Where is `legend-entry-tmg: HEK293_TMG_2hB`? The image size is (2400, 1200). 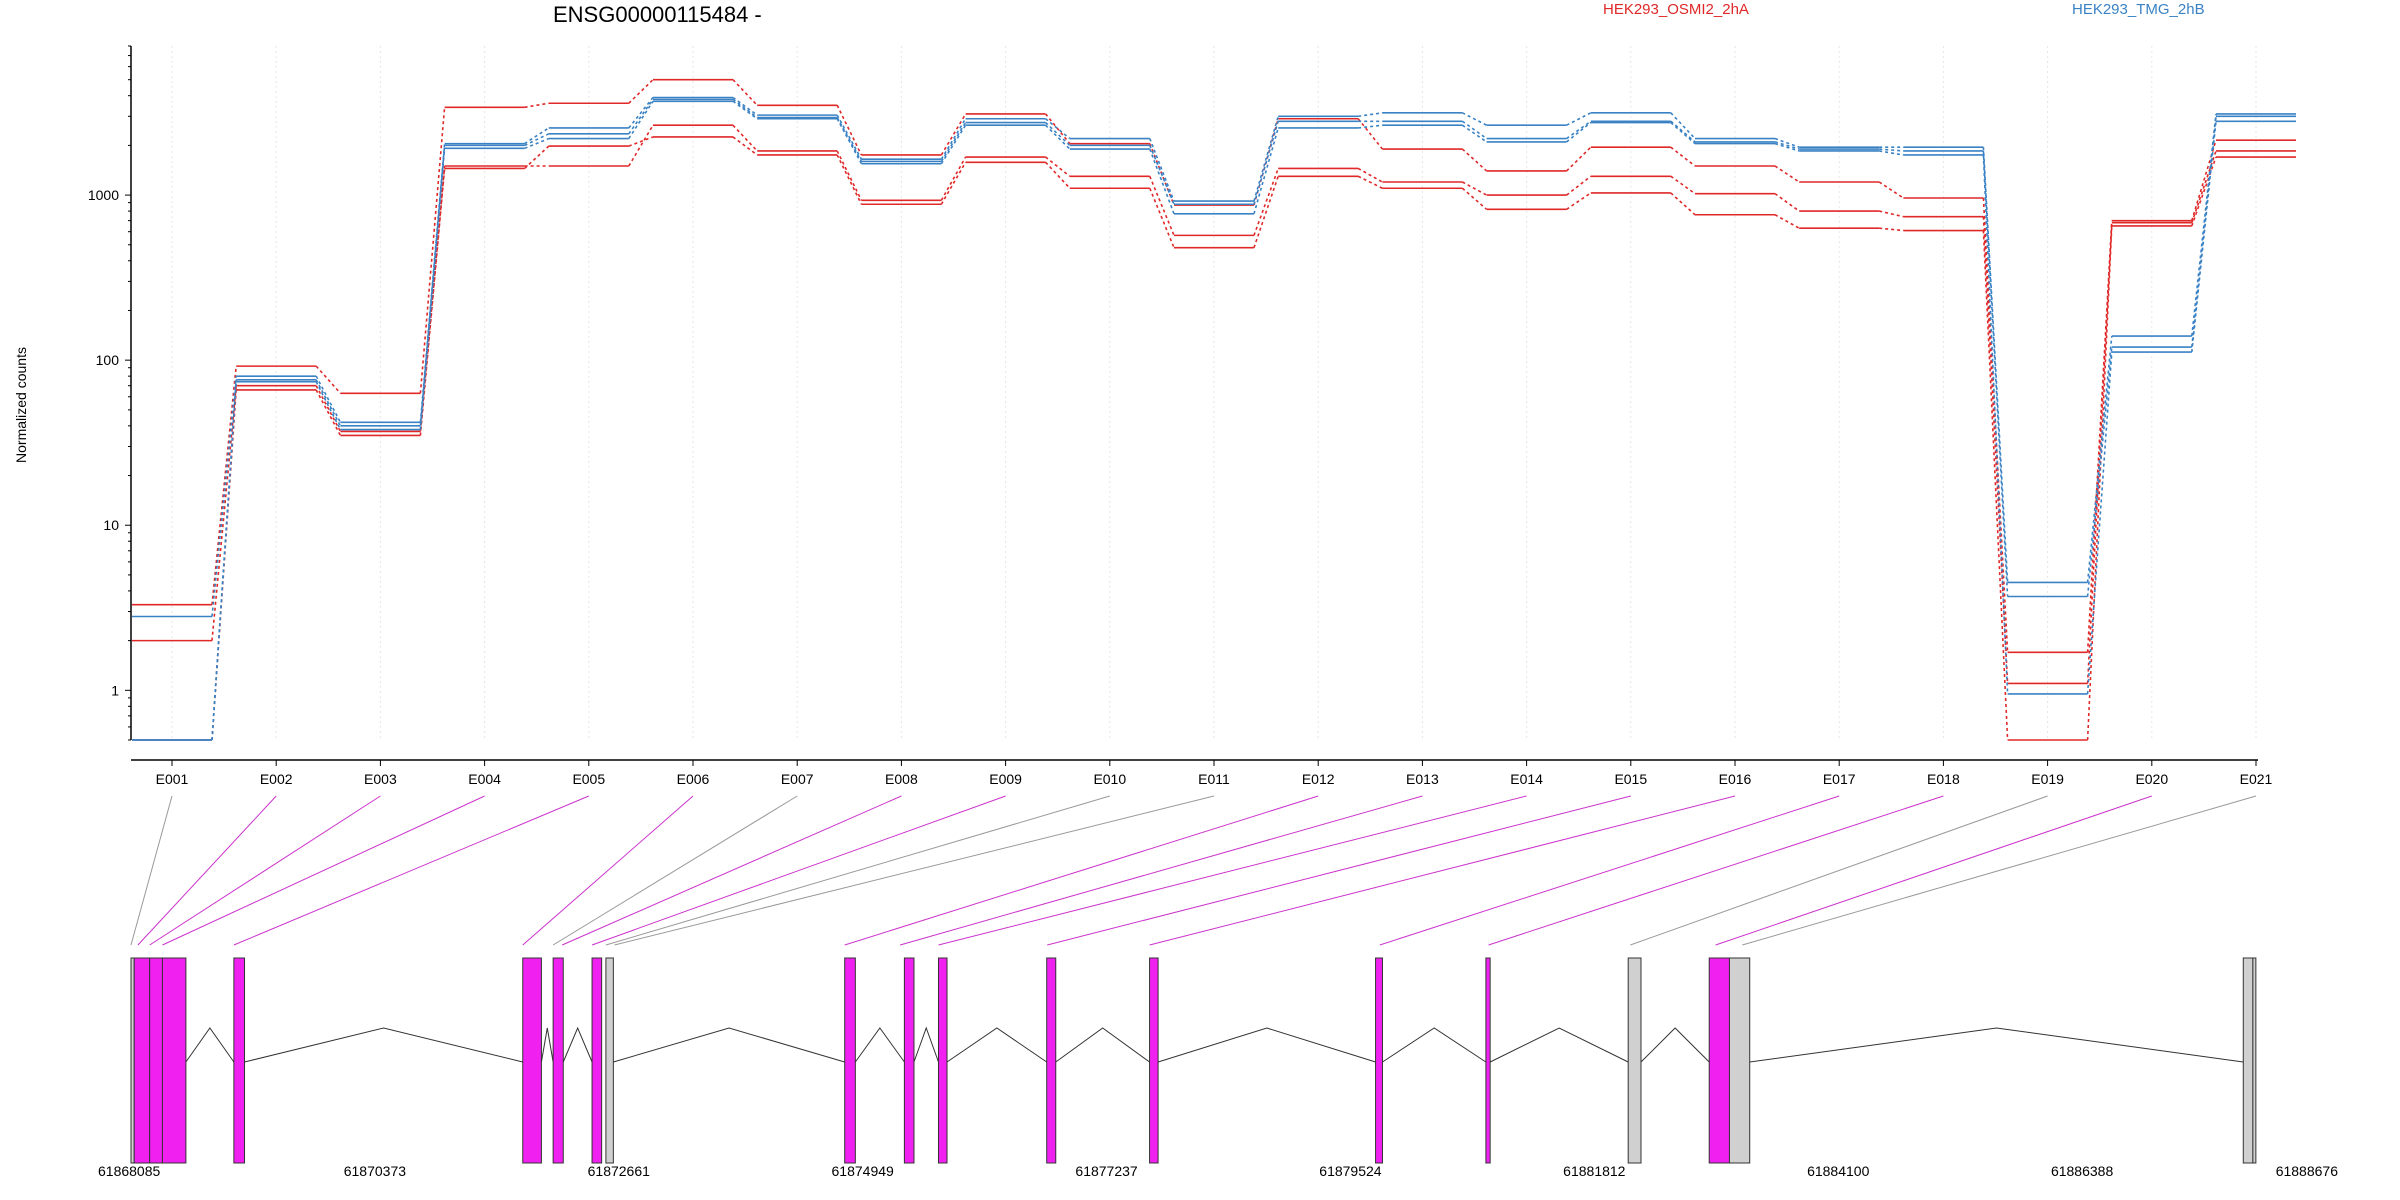 legend-entry-tmg: HEK293_TMG_2hB is located at coordinates (2138, 9).